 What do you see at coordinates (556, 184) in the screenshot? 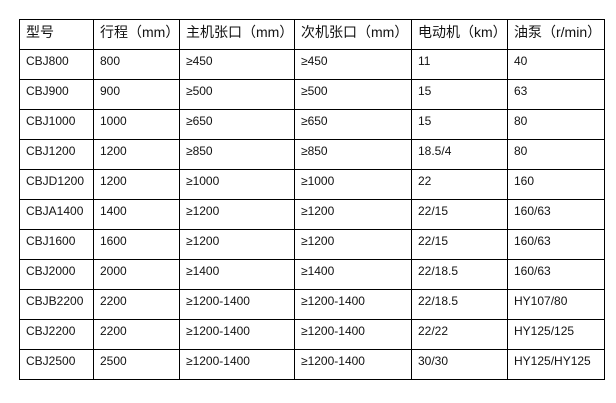
I see `table-cell: 160` at bounding box center [556, 184].